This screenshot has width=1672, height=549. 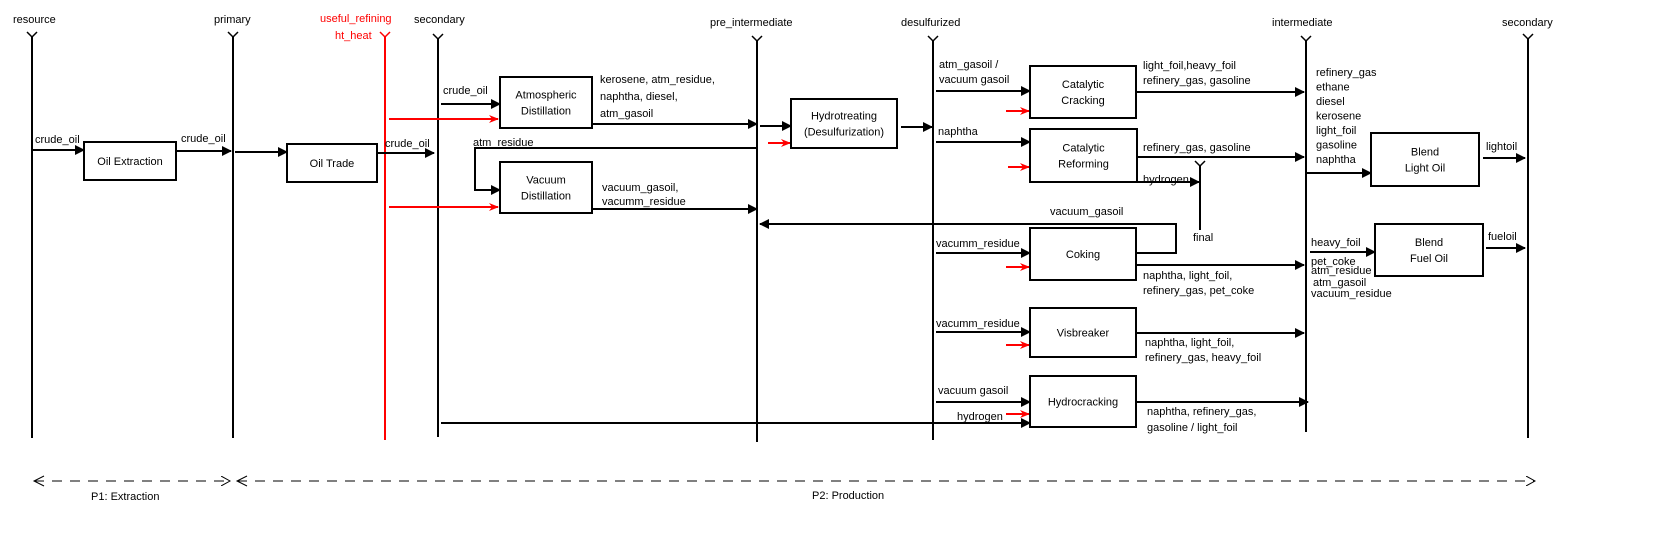 What do you see at coordinates (1425, 169) in the screenshot?
I see `process-label: Light Oil` at bounding box center [1425, 169].